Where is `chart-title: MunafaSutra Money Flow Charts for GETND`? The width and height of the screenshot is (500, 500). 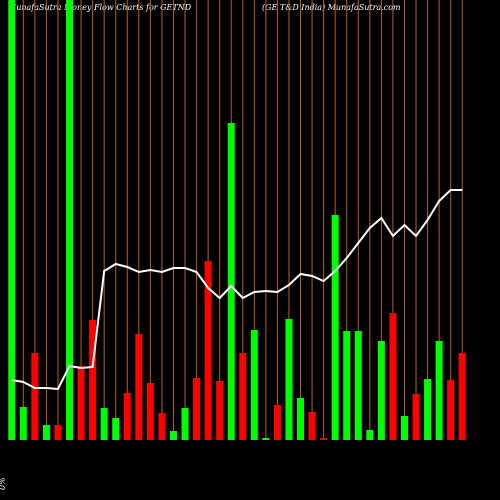
chart-title: MunafaSutra Money Flow Charts for GETND is located at coordinates (99, 7).